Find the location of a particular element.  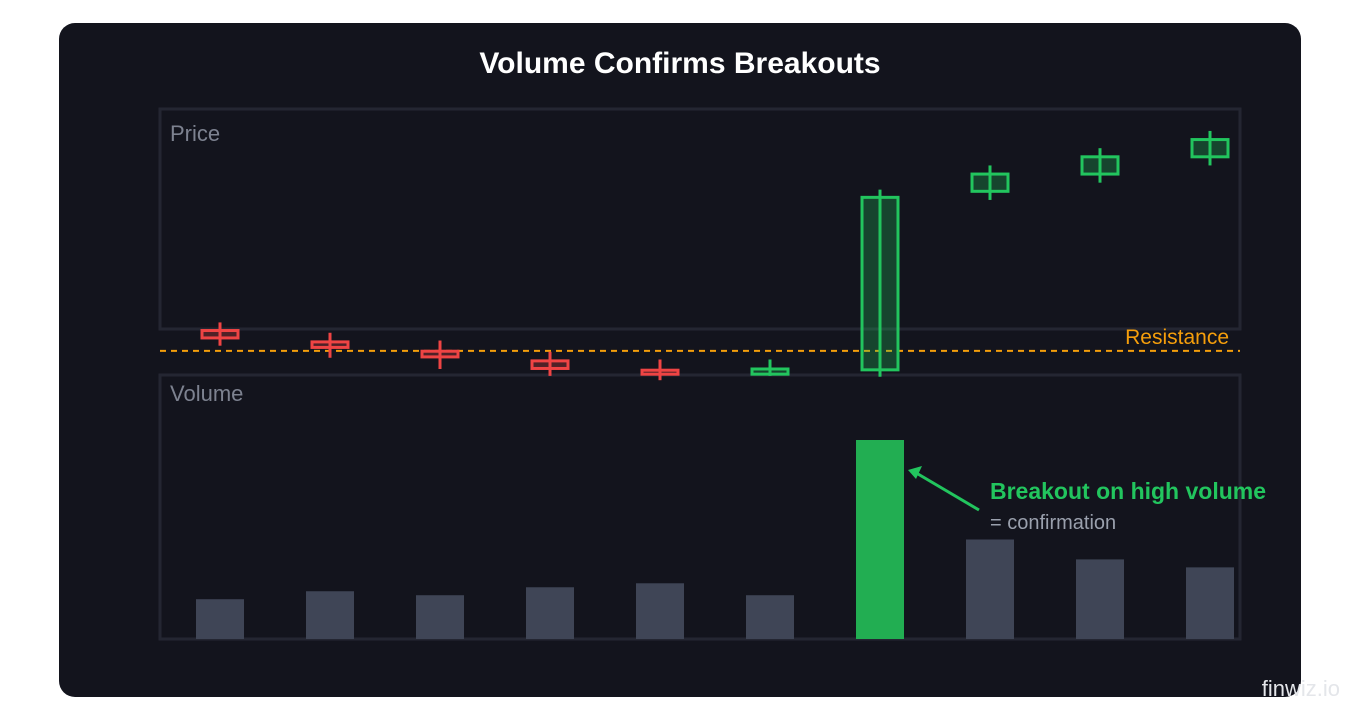

annotation-layer: Breakout on high volume = confirmation is located at coordinates (1087, 500).